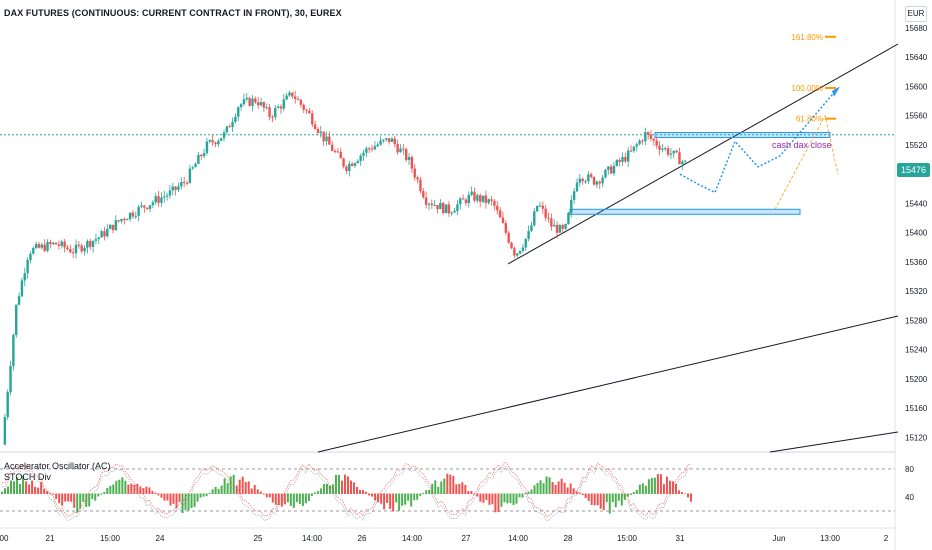 The width and height of the screenshot is (932, 550). Describe the element at coordinates (807, 37) in the screenshot. I see `fib-level-label: 161.80%` at that location.